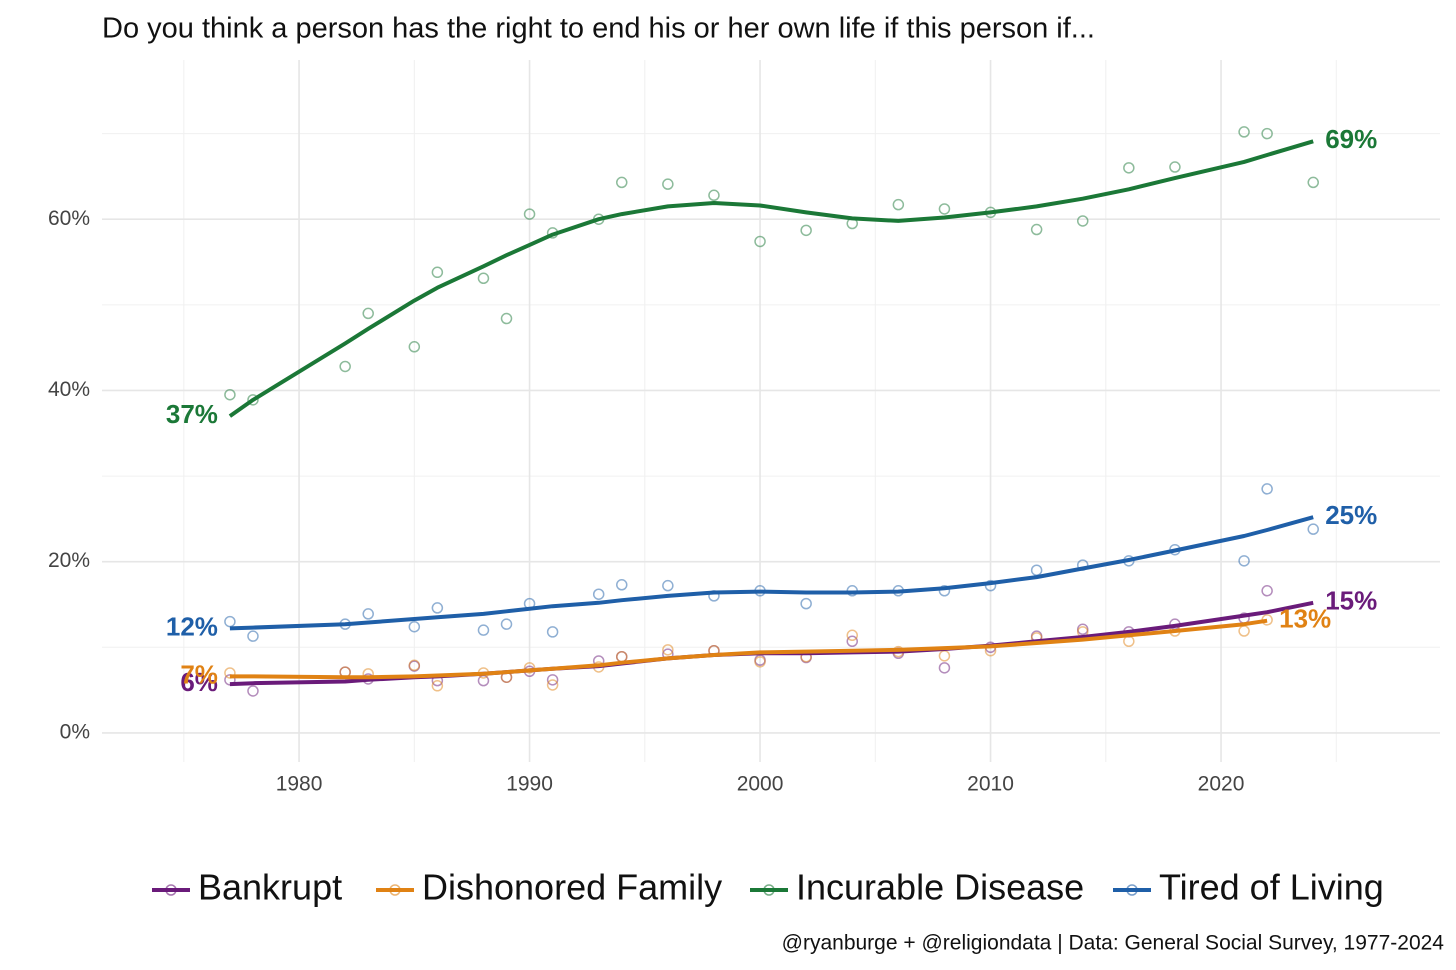  What do you see at coordinates (1351, 601) in the screenshot?
I see `end-label: 15%` at bounding box center [1351, 601].